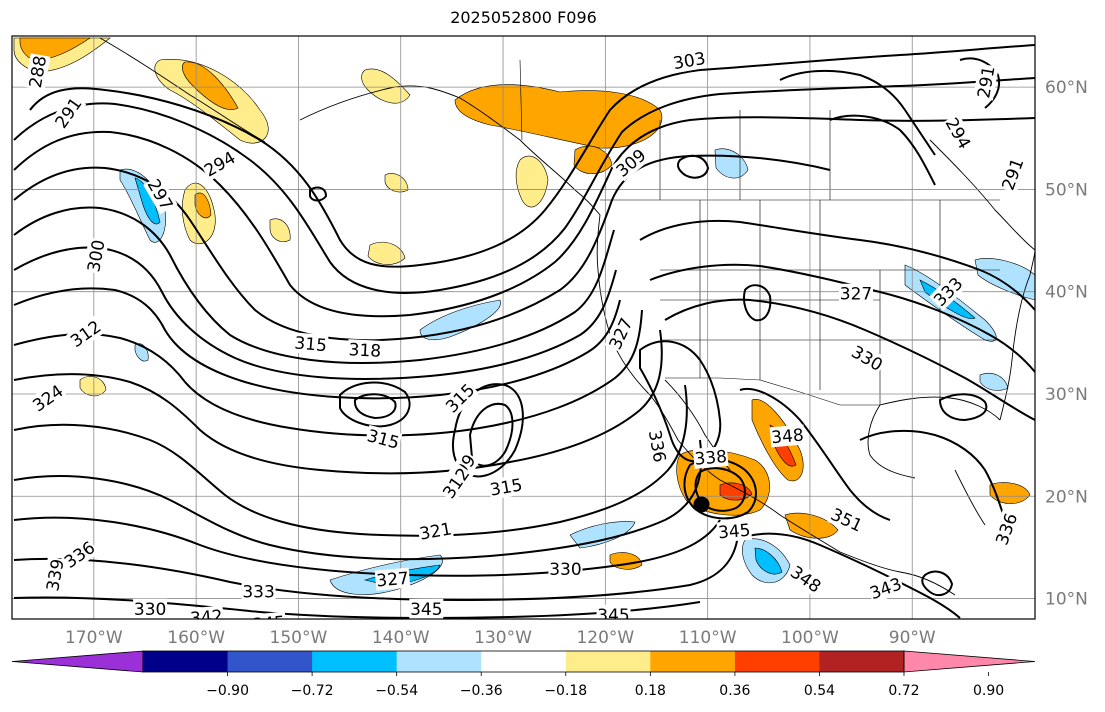  What do you see at coordinates (1066, 293) in the screenshot?
I see `lat-tick-label: 40°N` at bounding box center [1066, 293].